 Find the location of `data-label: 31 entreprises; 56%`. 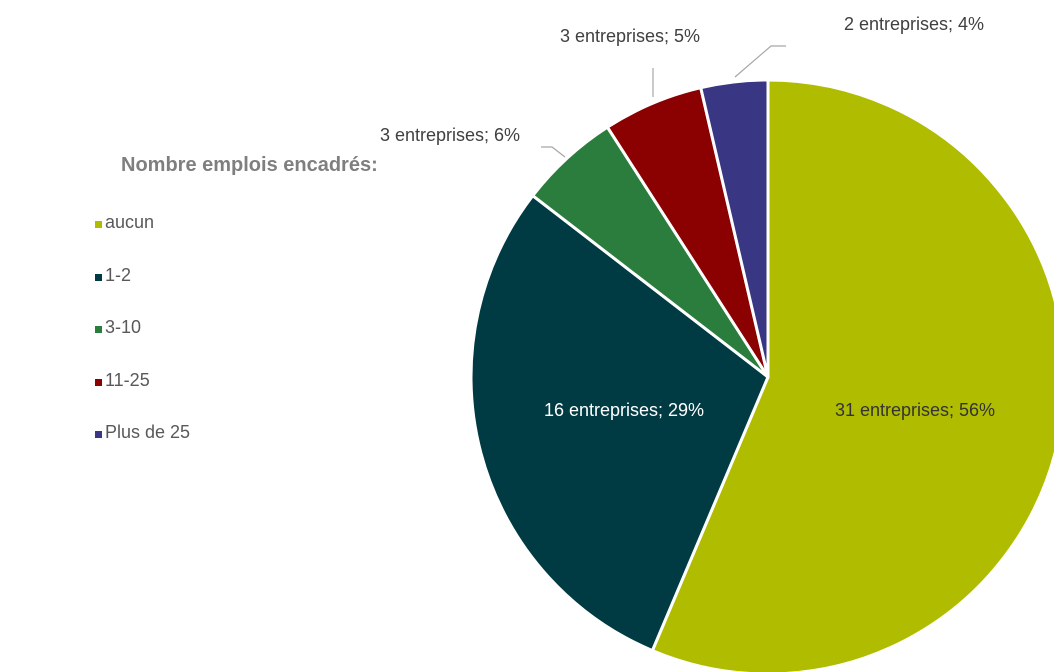

data-label: 31 entreprises; 56% is located at coordinates (915, 410).